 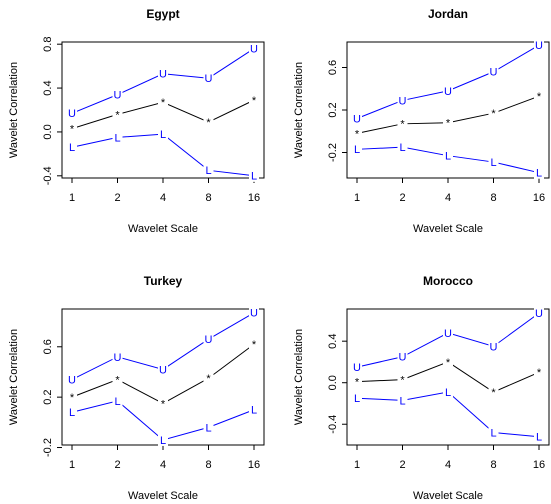 I want to click on panel-title: Turkey, so click(x=163, y=281).